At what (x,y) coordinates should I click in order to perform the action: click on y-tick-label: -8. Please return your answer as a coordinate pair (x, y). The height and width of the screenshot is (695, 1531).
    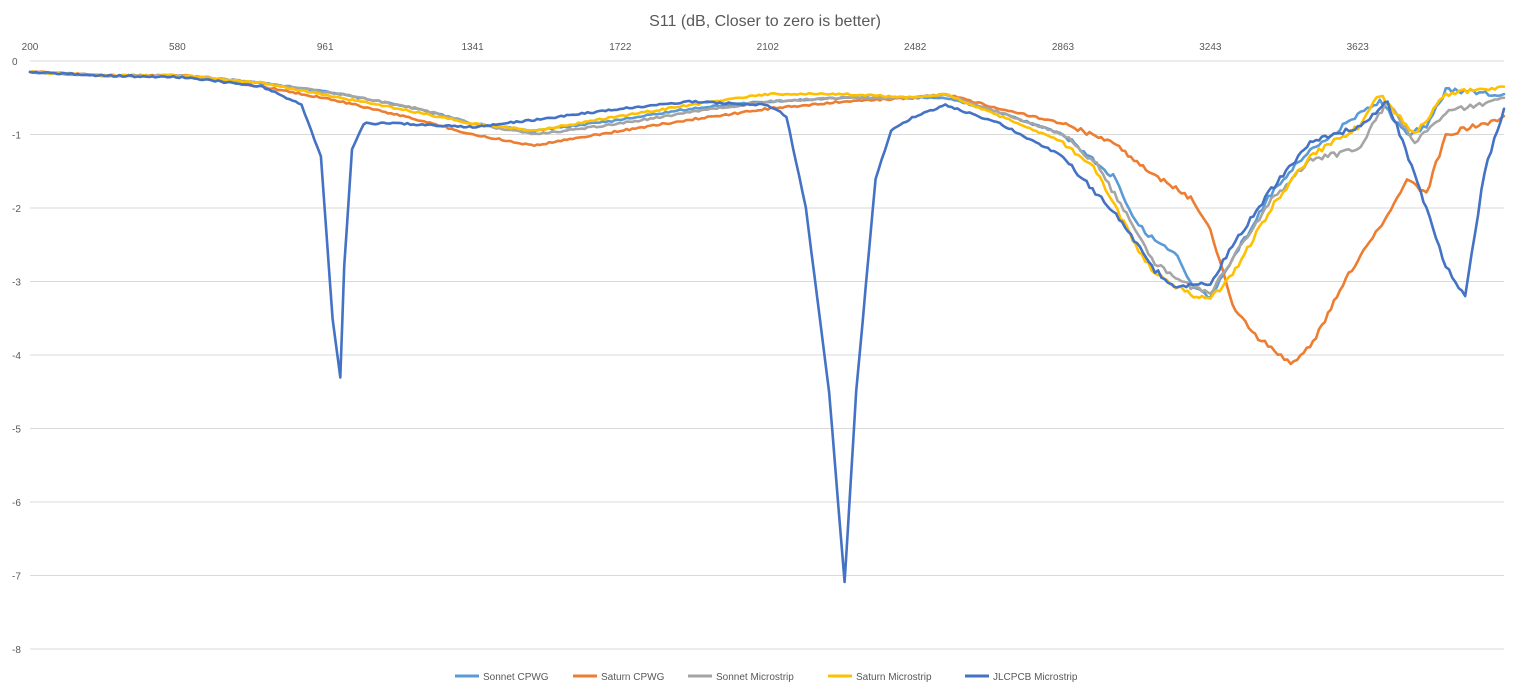
    Looking at the image, I should click on (16, 650).